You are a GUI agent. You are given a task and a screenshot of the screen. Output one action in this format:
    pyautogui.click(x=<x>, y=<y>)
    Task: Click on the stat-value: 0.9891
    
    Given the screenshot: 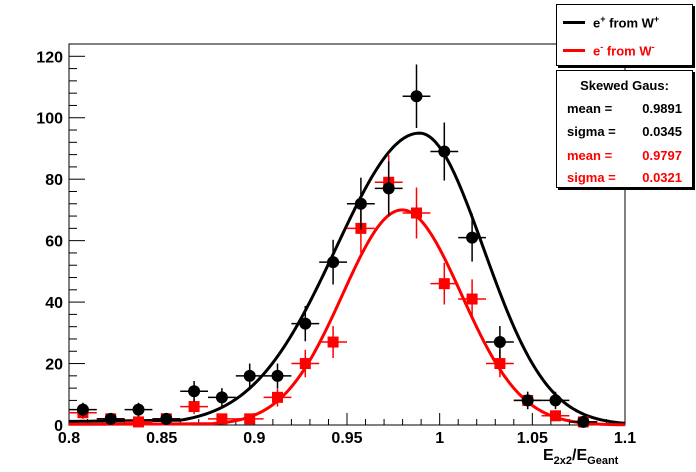 What is the action you would take?
    pyautogui.click(x=662, y=108)
    